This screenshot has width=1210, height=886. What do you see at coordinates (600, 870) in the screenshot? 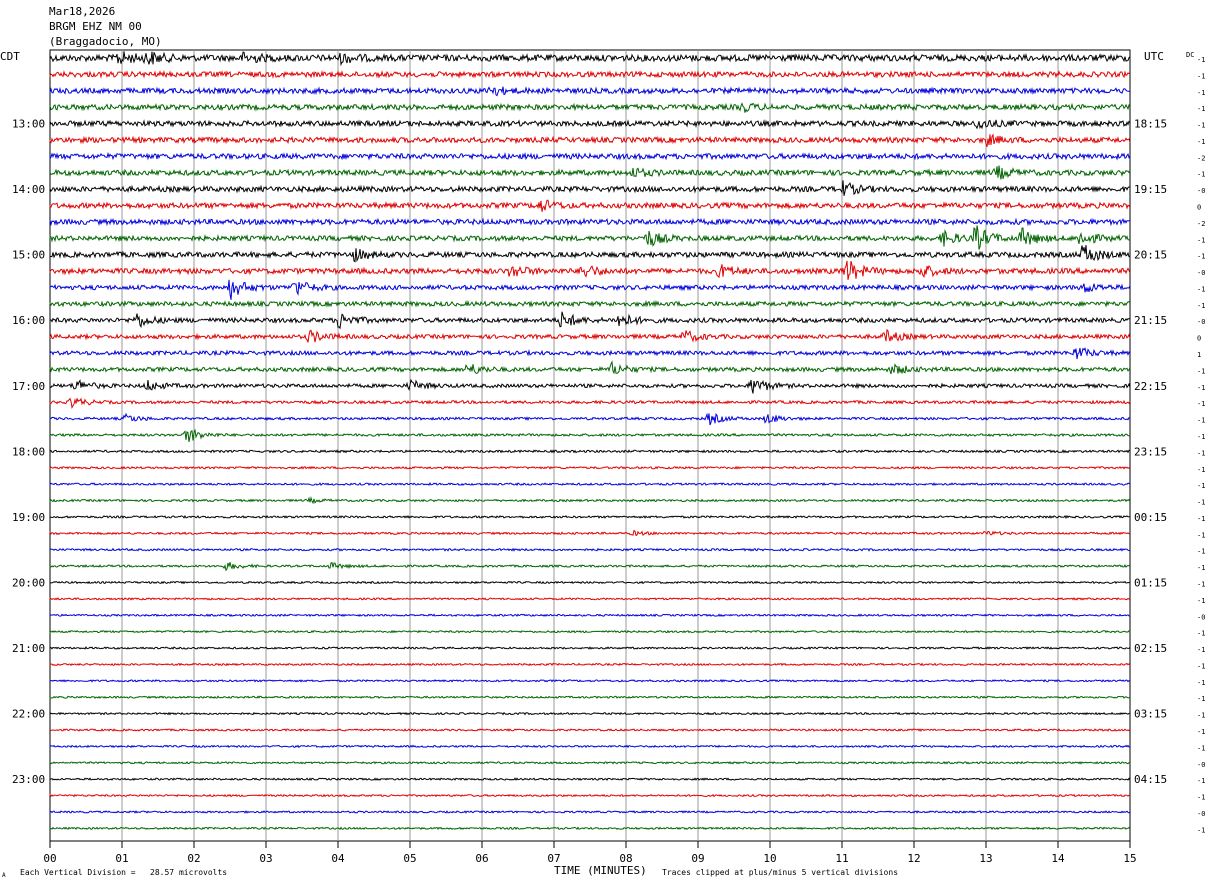
I see `axis-title: TIME (MINUTES)` at bounding box center [600, 870].